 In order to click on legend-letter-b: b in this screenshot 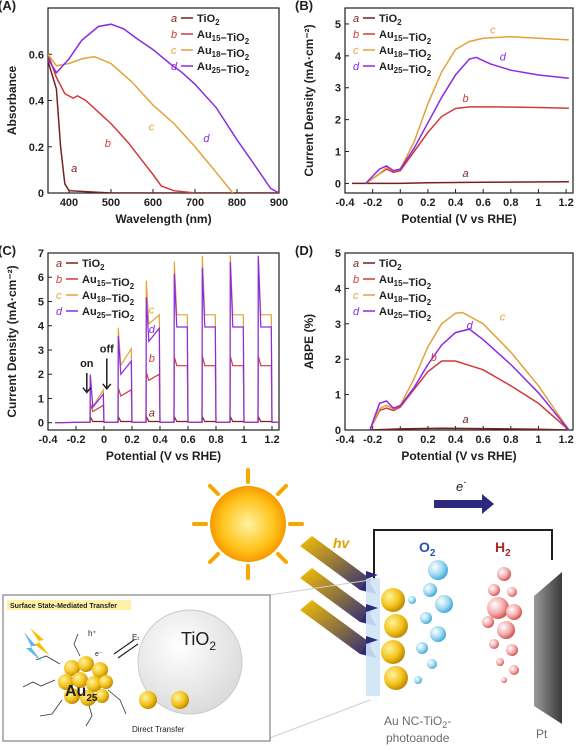, I will do `click(356, 280)`.